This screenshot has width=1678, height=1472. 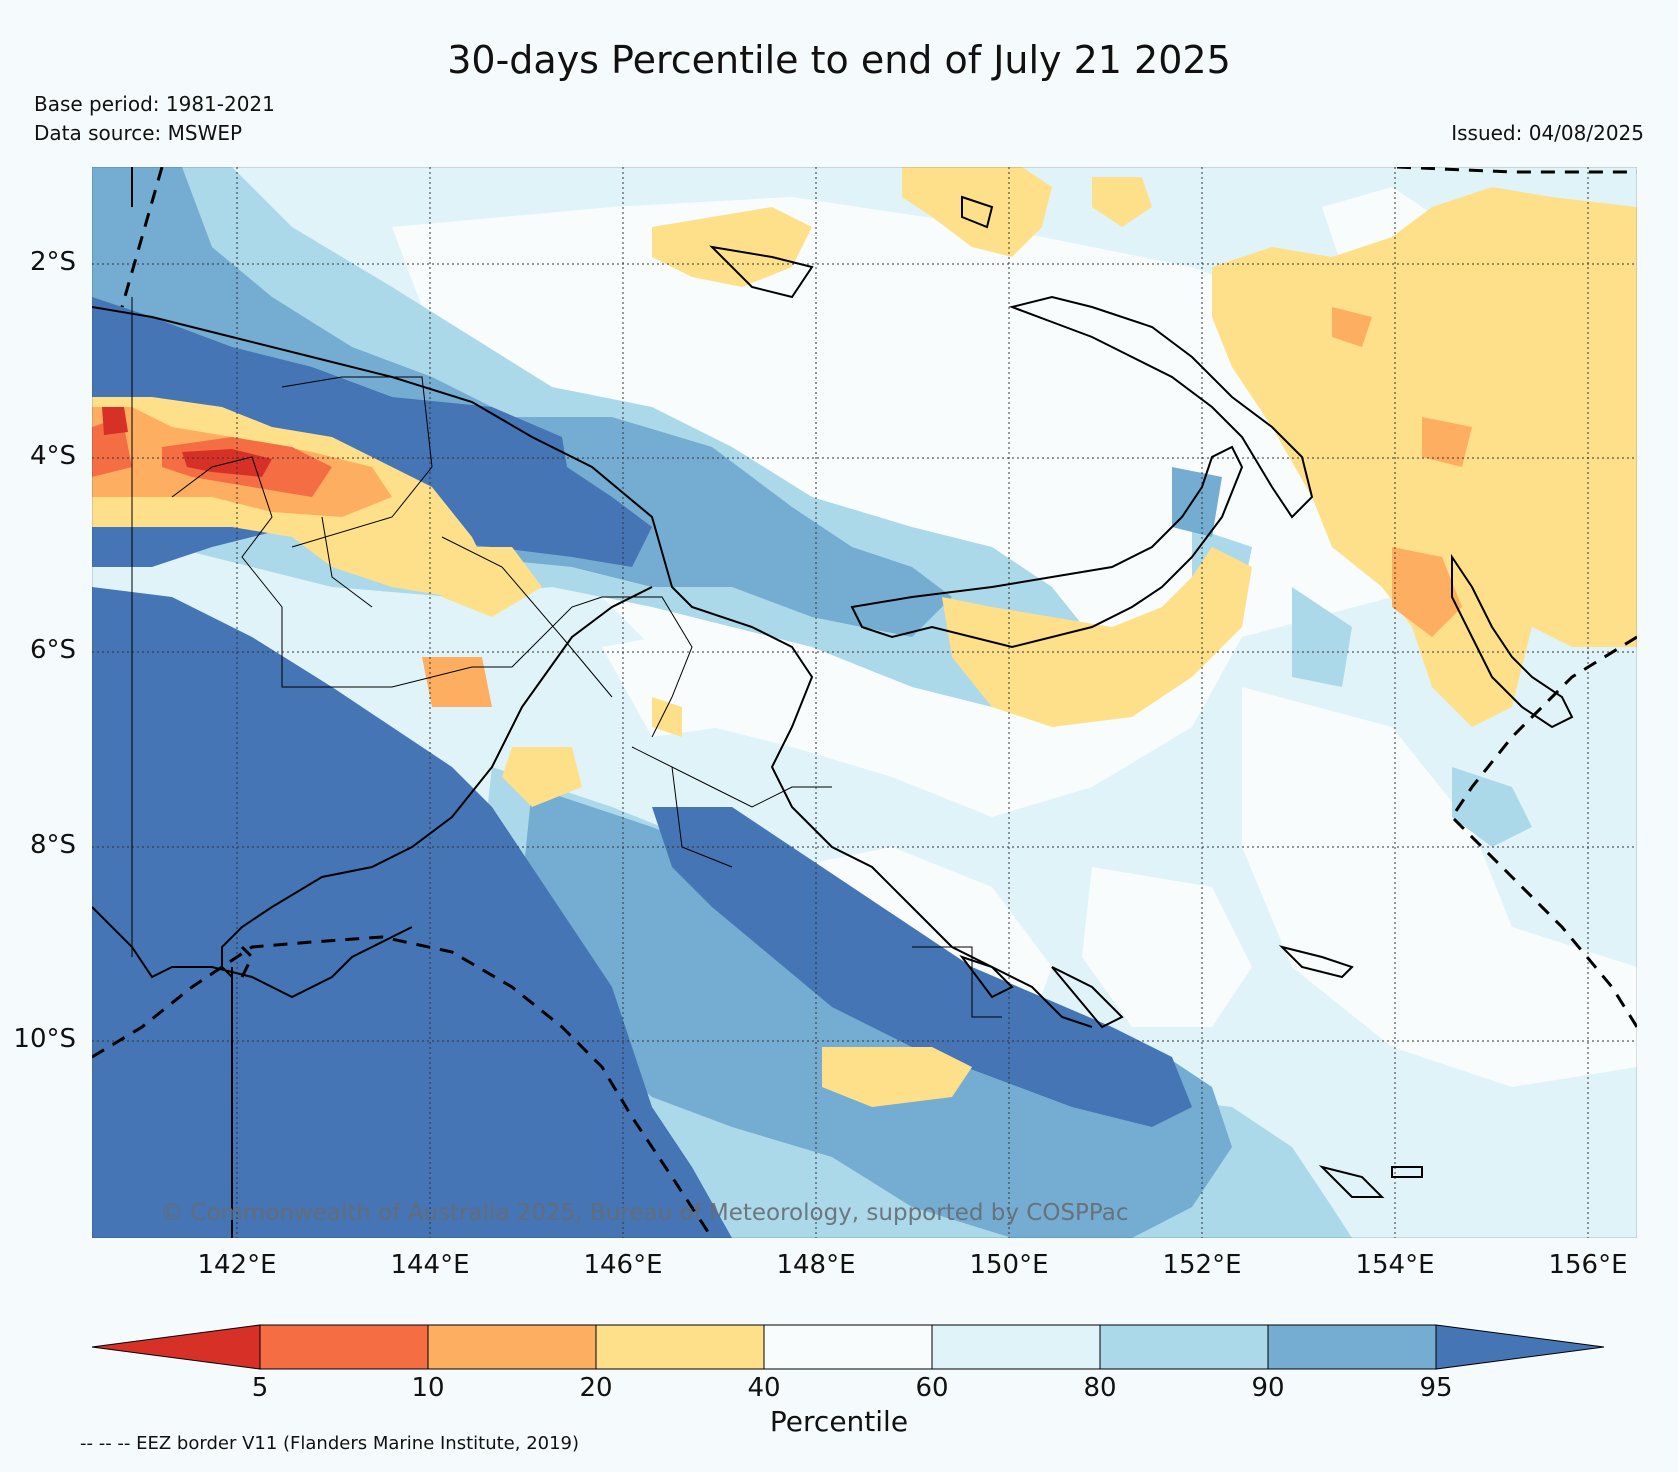 What do you see at coordinates (52, 650) in the screenshot?
I see `lat-label-6s: 6°S` at bounding box center [52, 650].